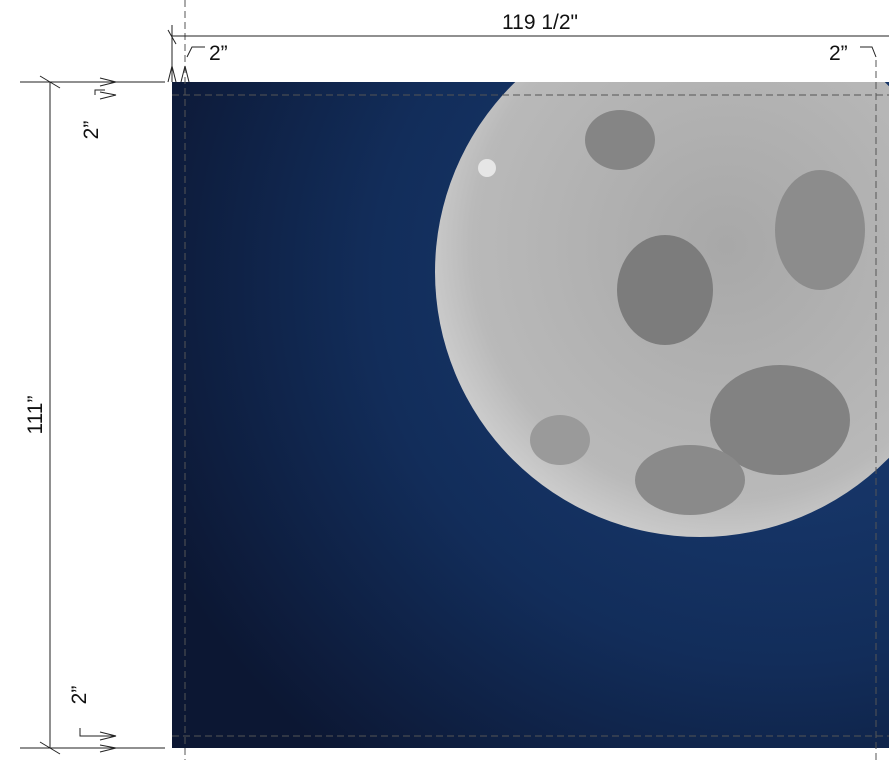 The width and height of the screenshot is (889, 760). I want to click on width-label: 119 1/2", so click(540, 22).